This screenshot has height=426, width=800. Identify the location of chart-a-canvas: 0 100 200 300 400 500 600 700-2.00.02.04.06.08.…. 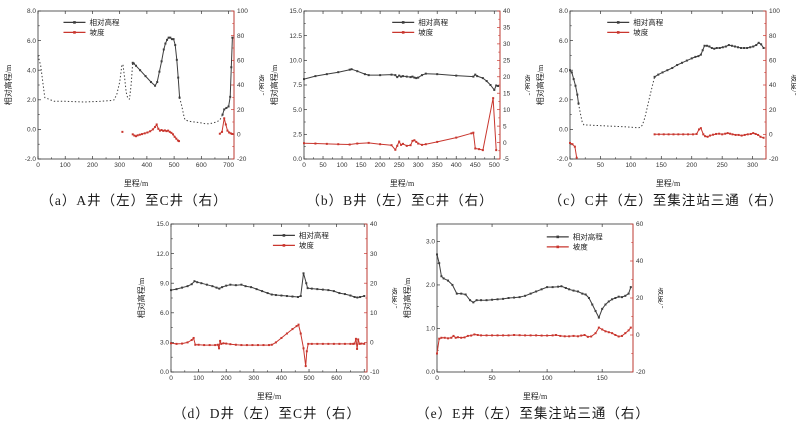
(134, 98).